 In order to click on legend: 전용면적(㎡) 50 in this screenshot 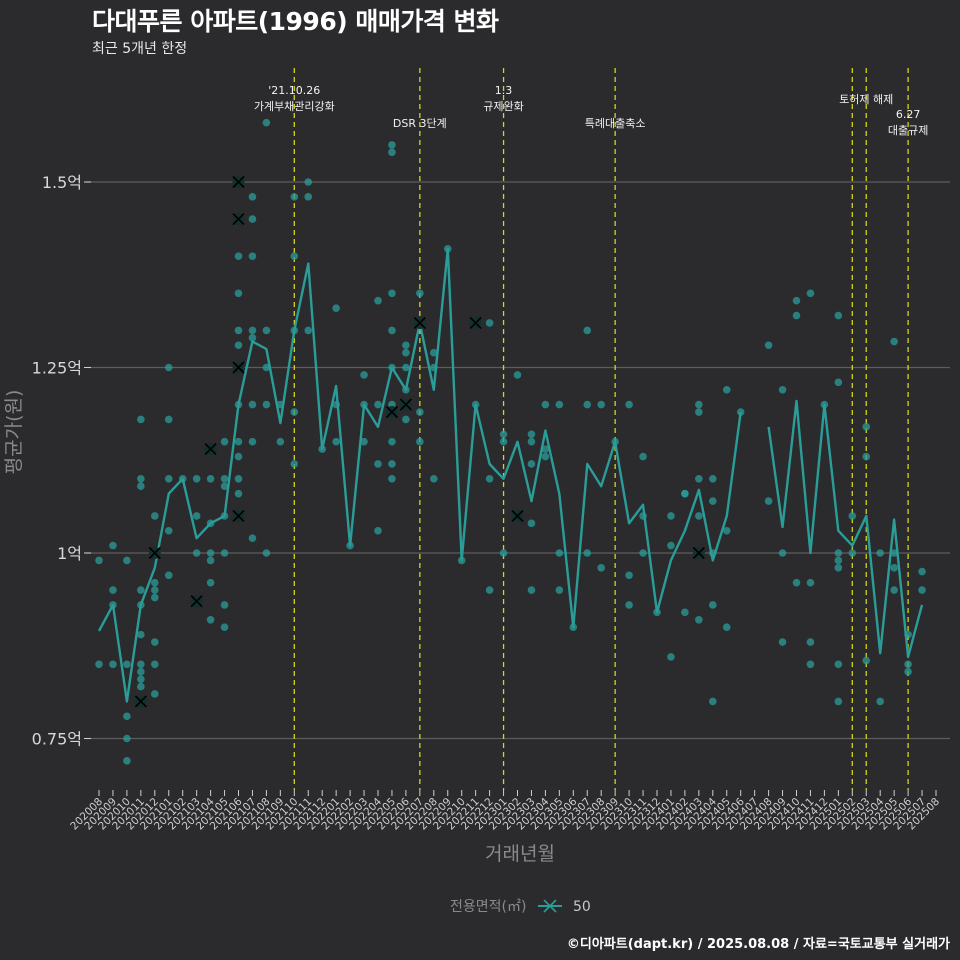, I will do `click(520, 907)`.